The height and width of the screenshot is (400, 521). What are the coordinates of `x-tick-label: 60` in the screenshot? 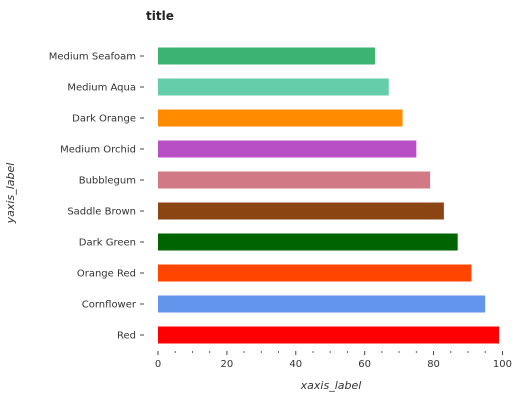 It's located at (364, 364).